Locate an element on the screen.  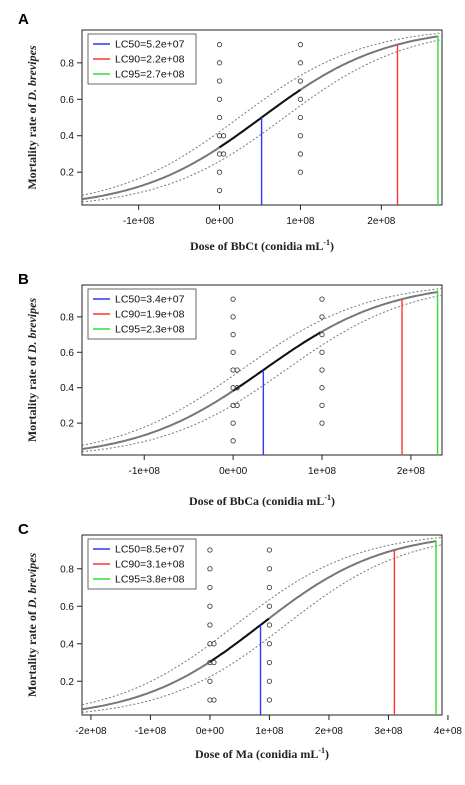
legend-entry-0: LC50=5.2e+07 is located at coordinates (150, 45).